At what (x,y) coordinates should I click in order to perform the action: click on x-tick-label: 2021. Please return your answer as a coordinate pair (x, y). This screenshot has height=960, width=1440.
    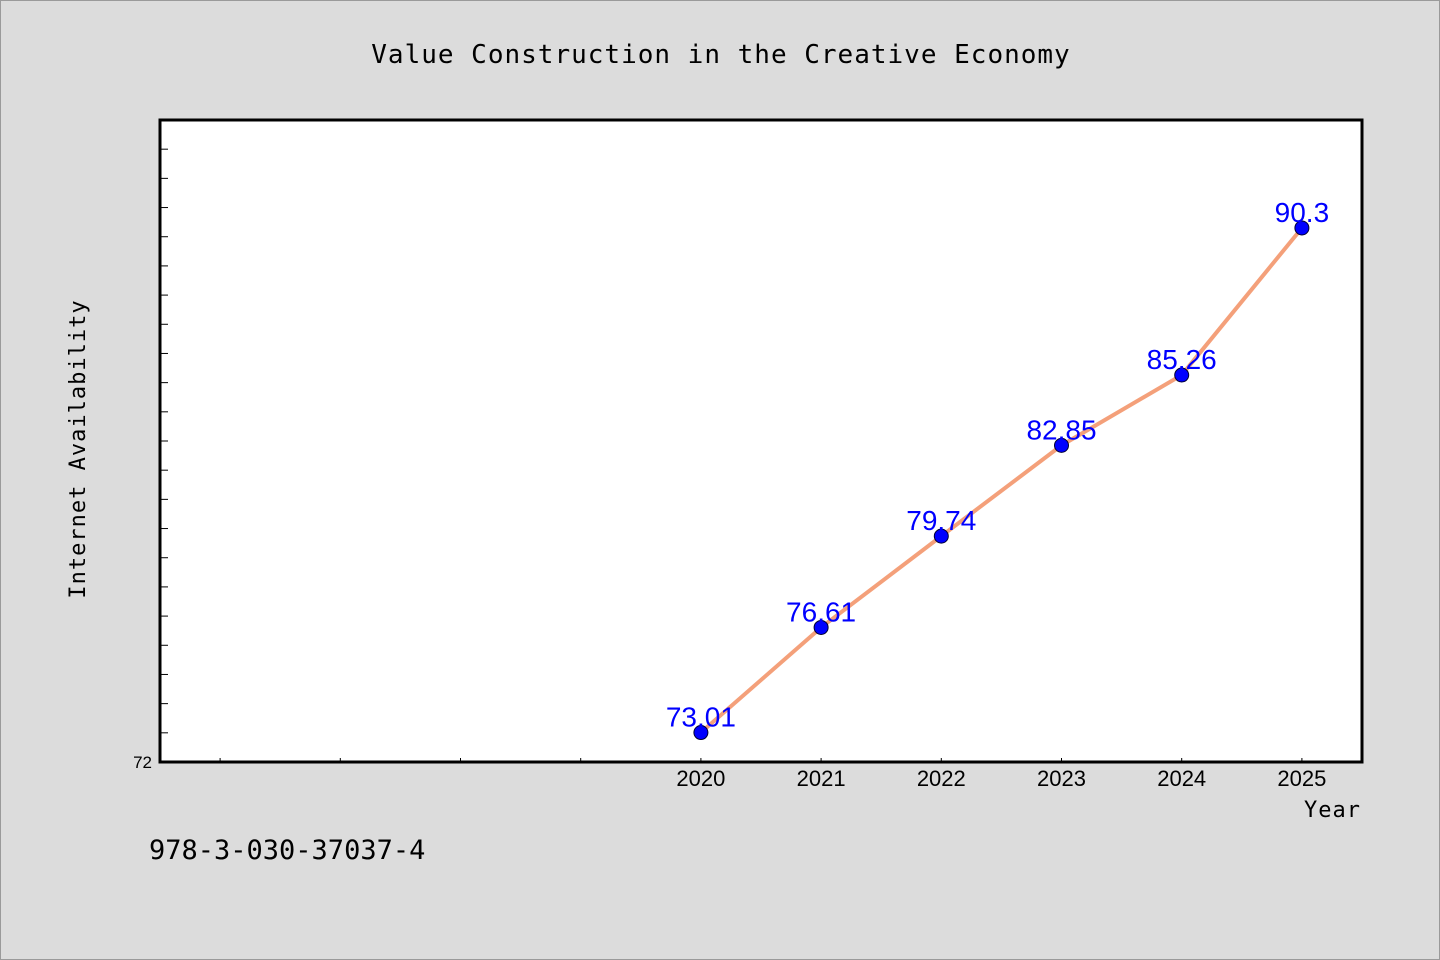
    Looking at the image, I should click on (821, 778).